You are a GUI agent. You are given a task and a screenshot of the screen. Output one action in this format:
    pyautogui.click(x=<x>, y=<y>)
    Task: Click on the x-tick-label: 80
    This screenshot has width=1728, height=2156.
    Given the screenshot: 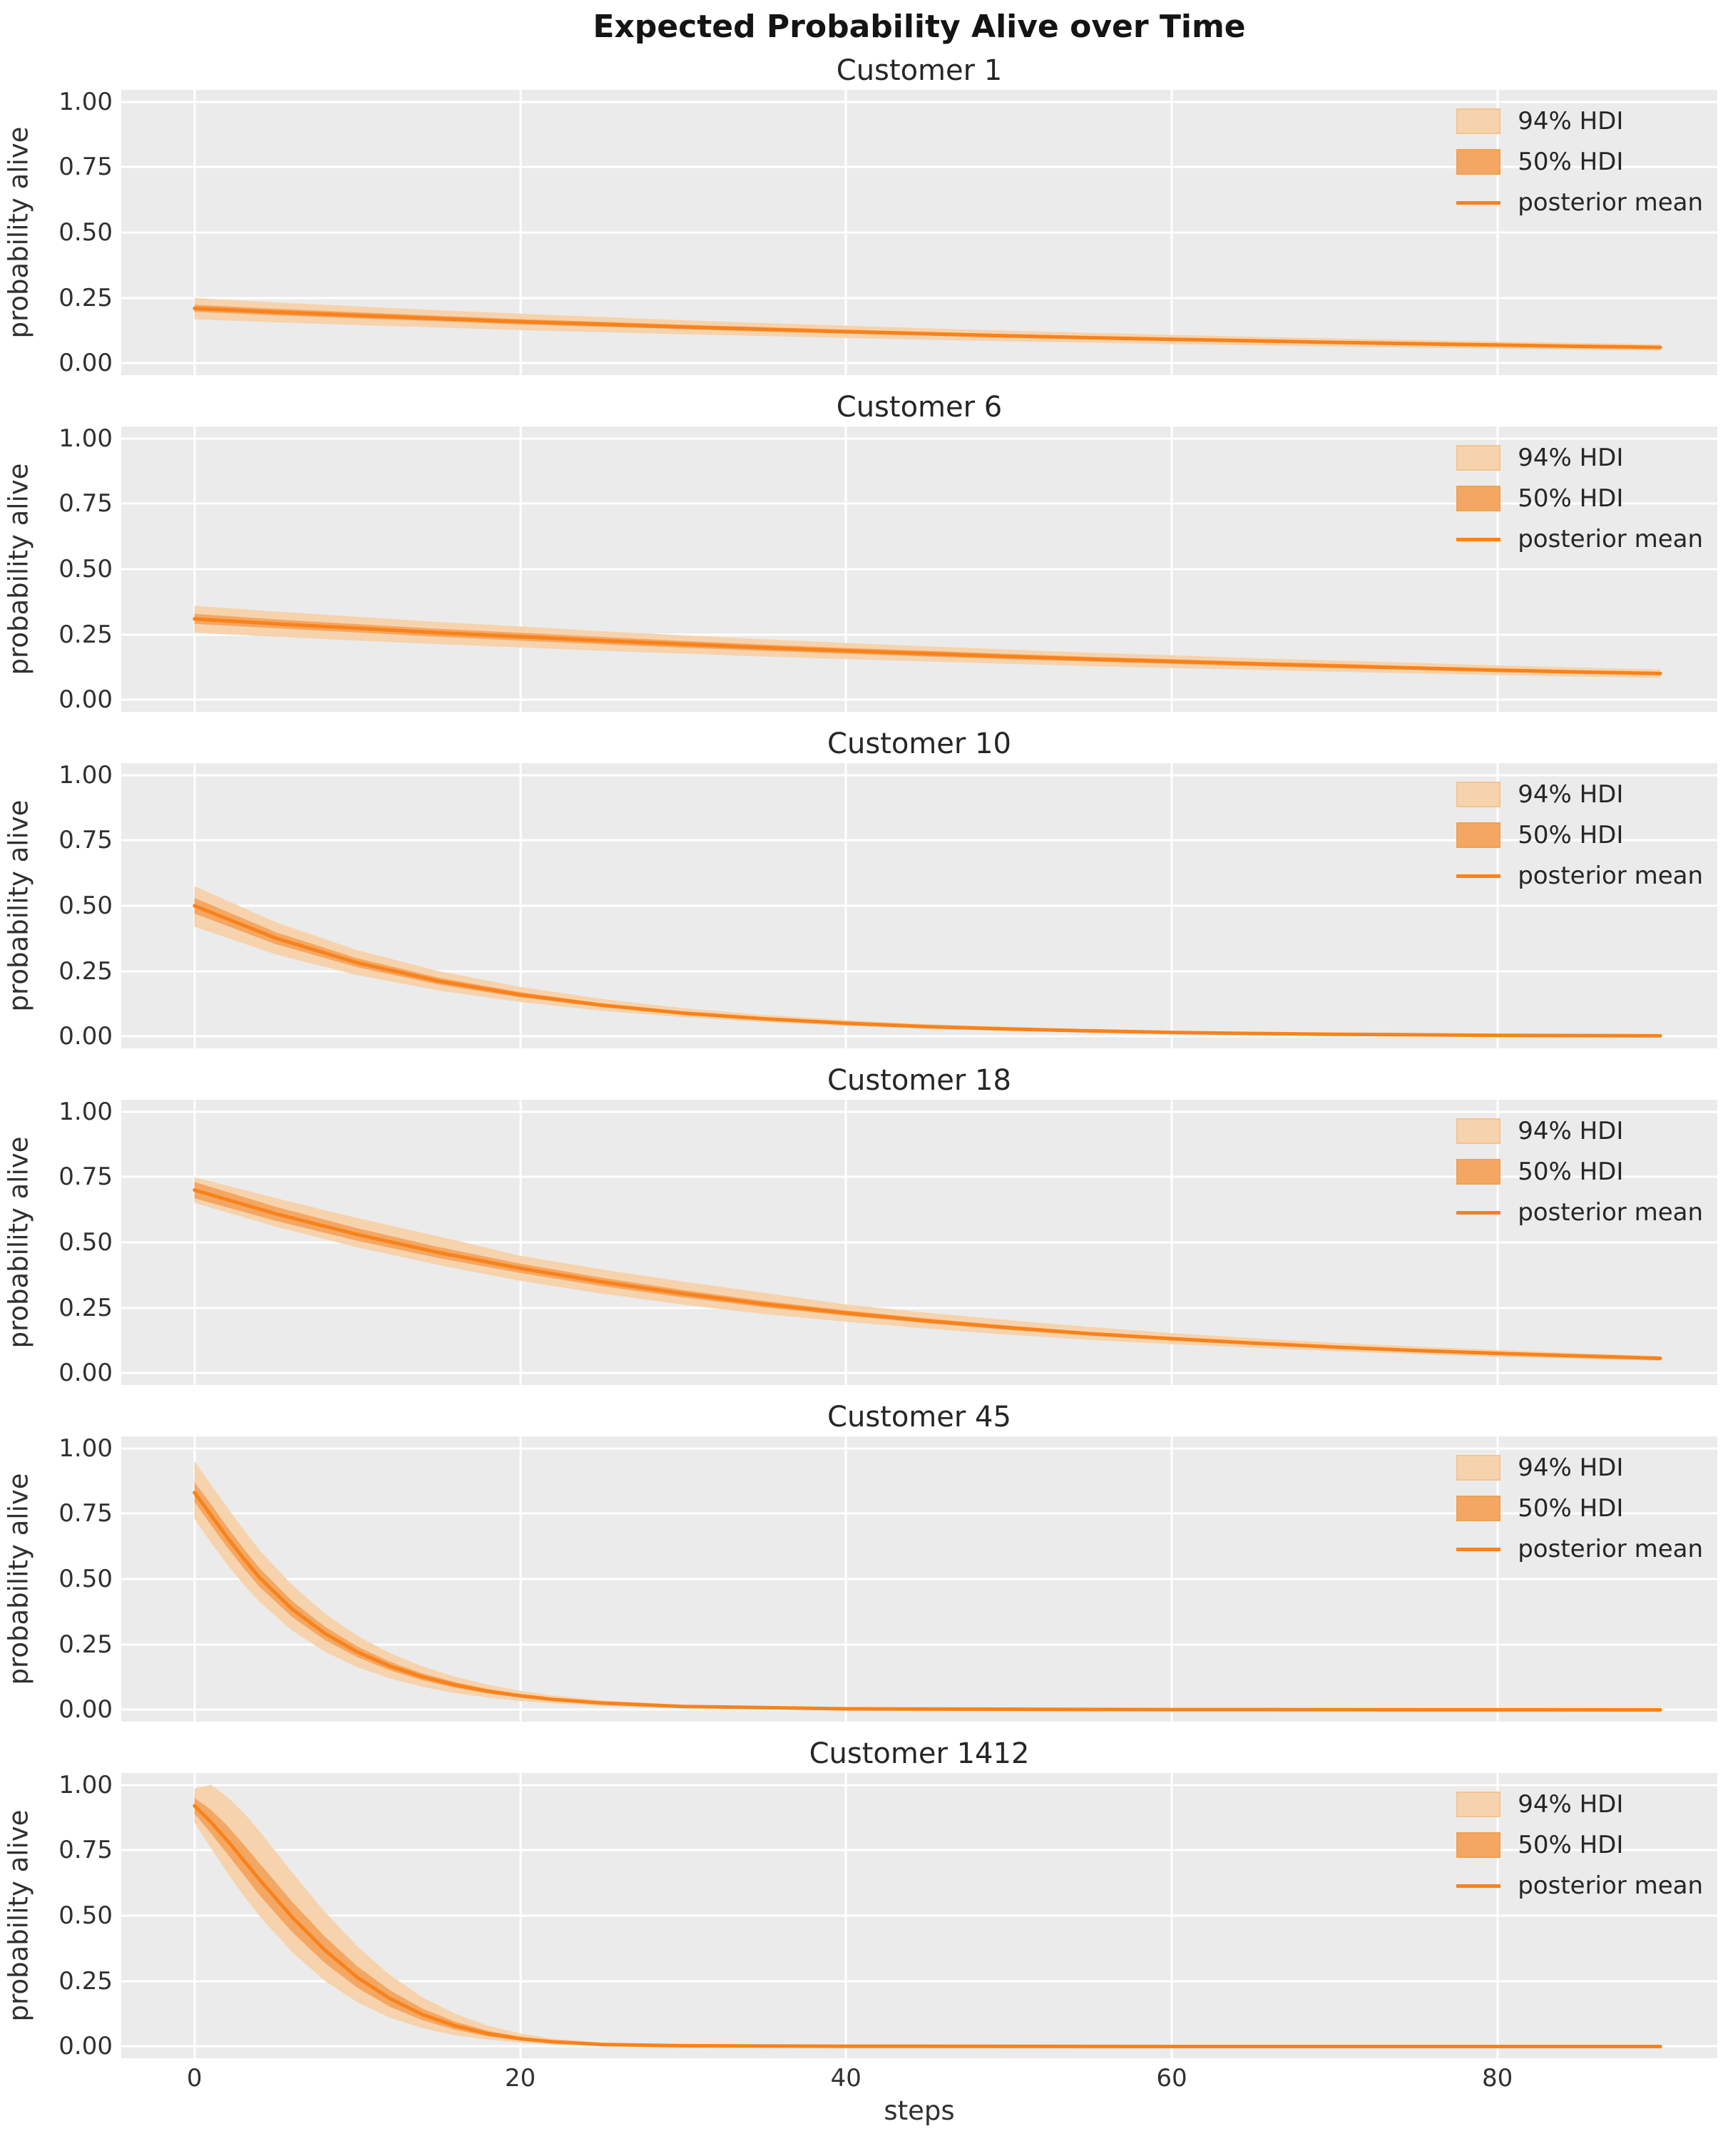 What is the action you would take?
    pyautogui.click(x=1497, y=2078)
    